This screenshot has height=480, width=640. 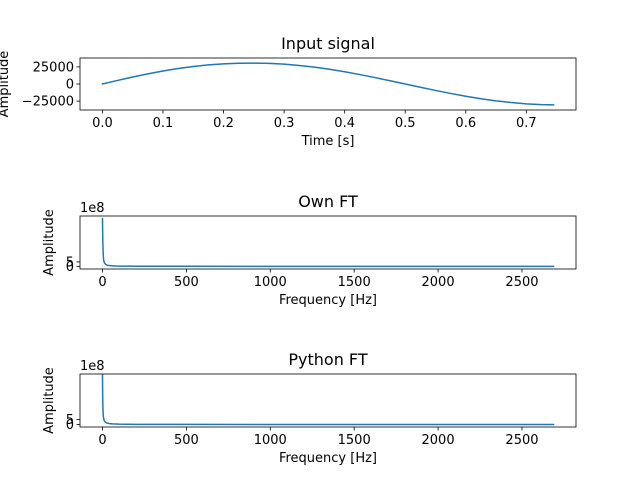 What do you see at coordinates (102, 123) in the screenshot?
I see `x-tick-label: 0.0` at bounding box center [102, 123].